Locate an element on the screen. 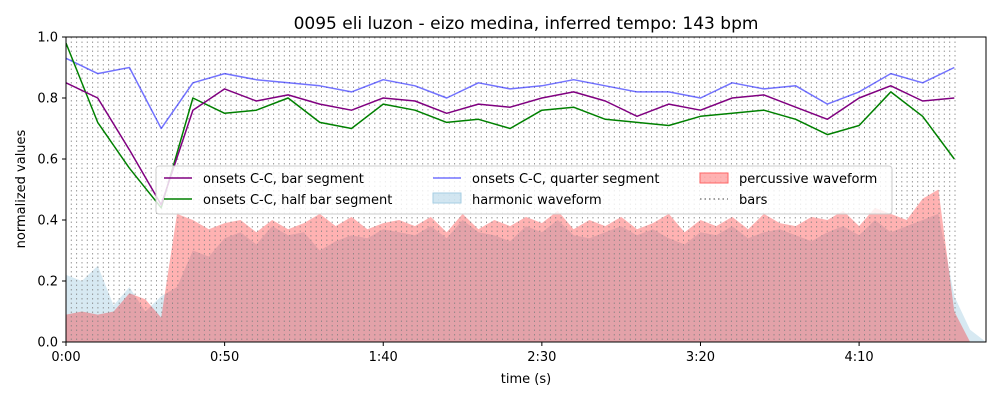  x-tick-label: 1:40 is located at coordinates (383, 357).